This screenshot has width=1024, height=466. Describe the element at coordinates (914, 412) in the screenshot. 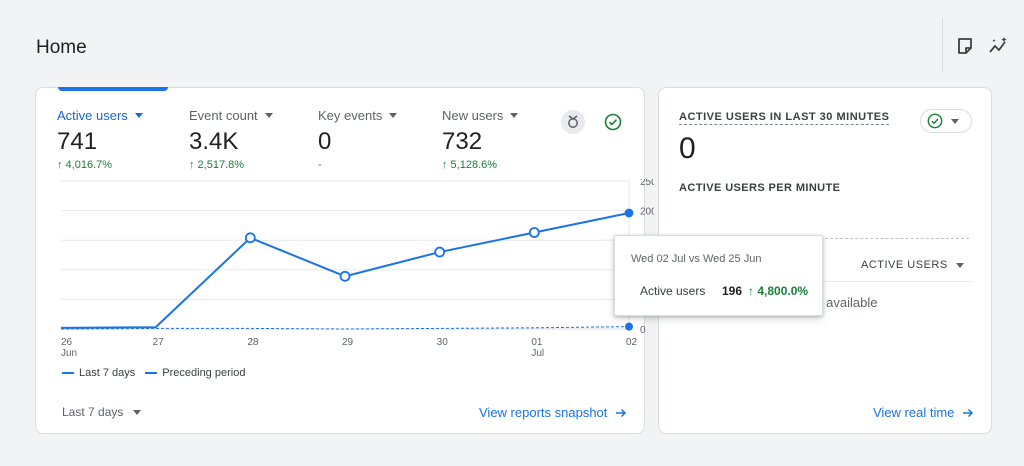

I see `view-real-time-label: View real time` at that location.